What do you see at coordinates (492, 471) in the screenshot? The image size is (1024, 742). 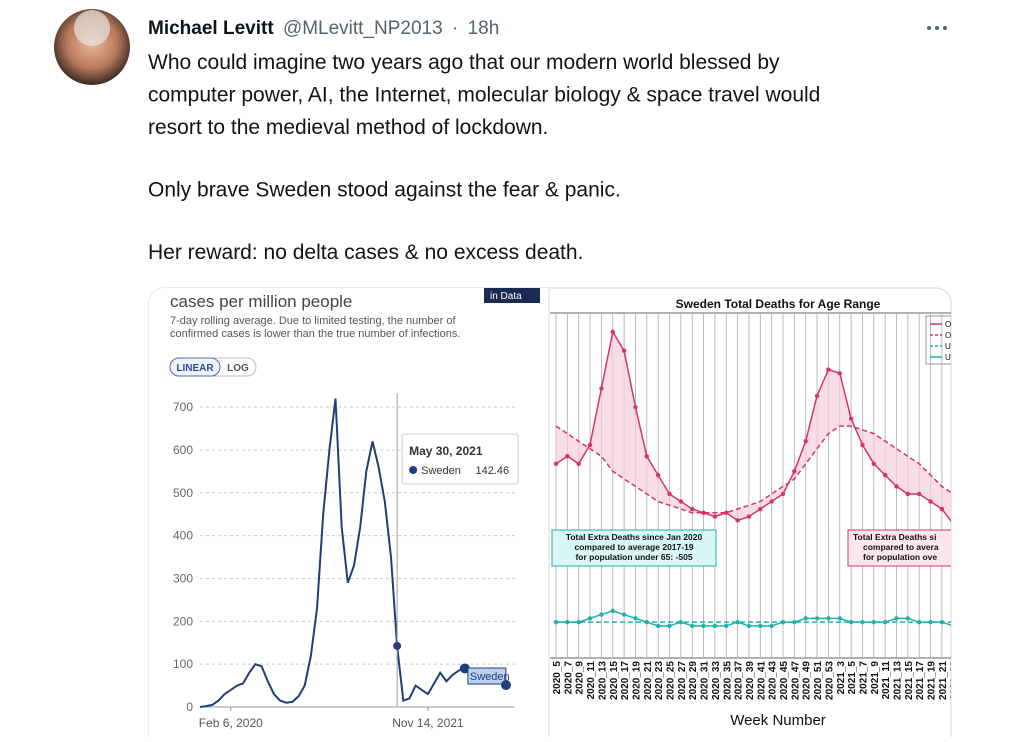 I see `tooltip-value: 142.46` at bounding box center [492, 471].